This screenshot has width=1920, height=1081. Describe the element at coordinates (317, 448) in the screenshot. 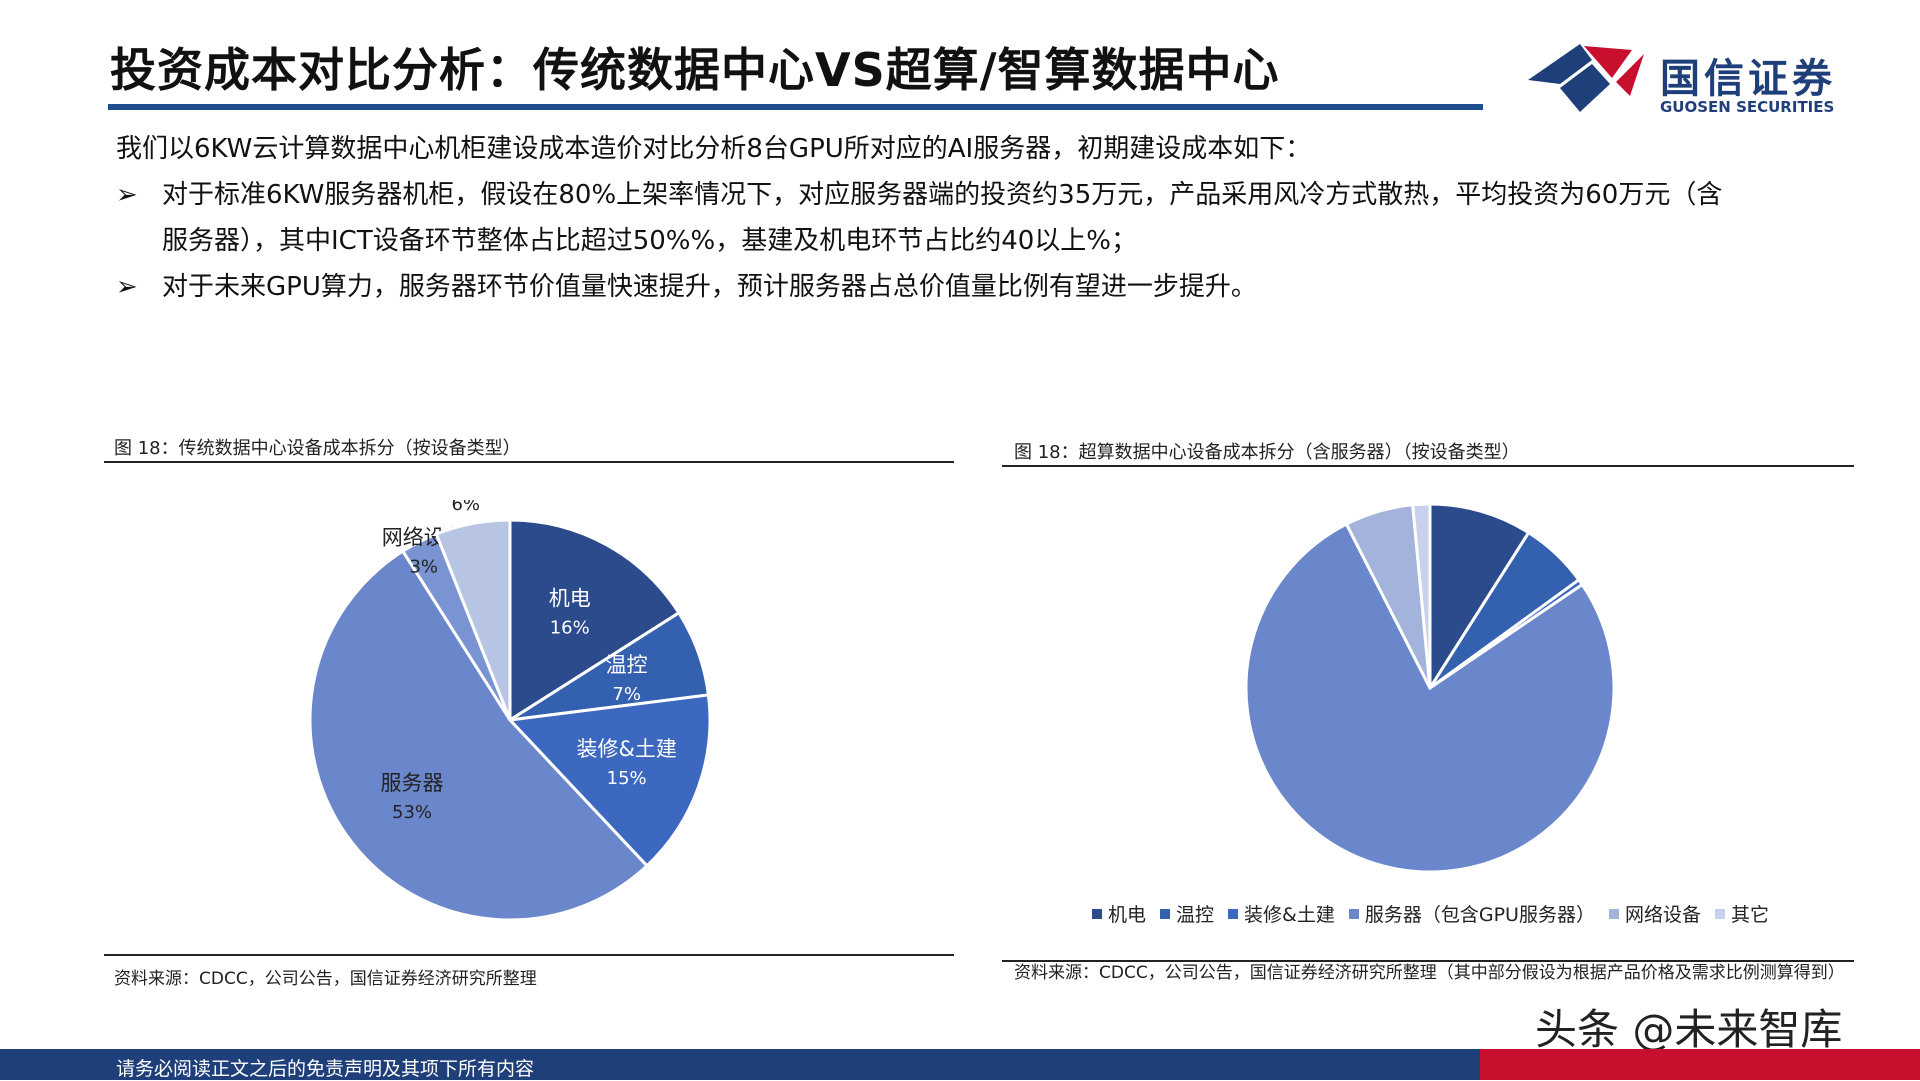

I see `figure-left-caption: 图 18：传统数据中心设备成本拆分（按设备类型）` at that location.